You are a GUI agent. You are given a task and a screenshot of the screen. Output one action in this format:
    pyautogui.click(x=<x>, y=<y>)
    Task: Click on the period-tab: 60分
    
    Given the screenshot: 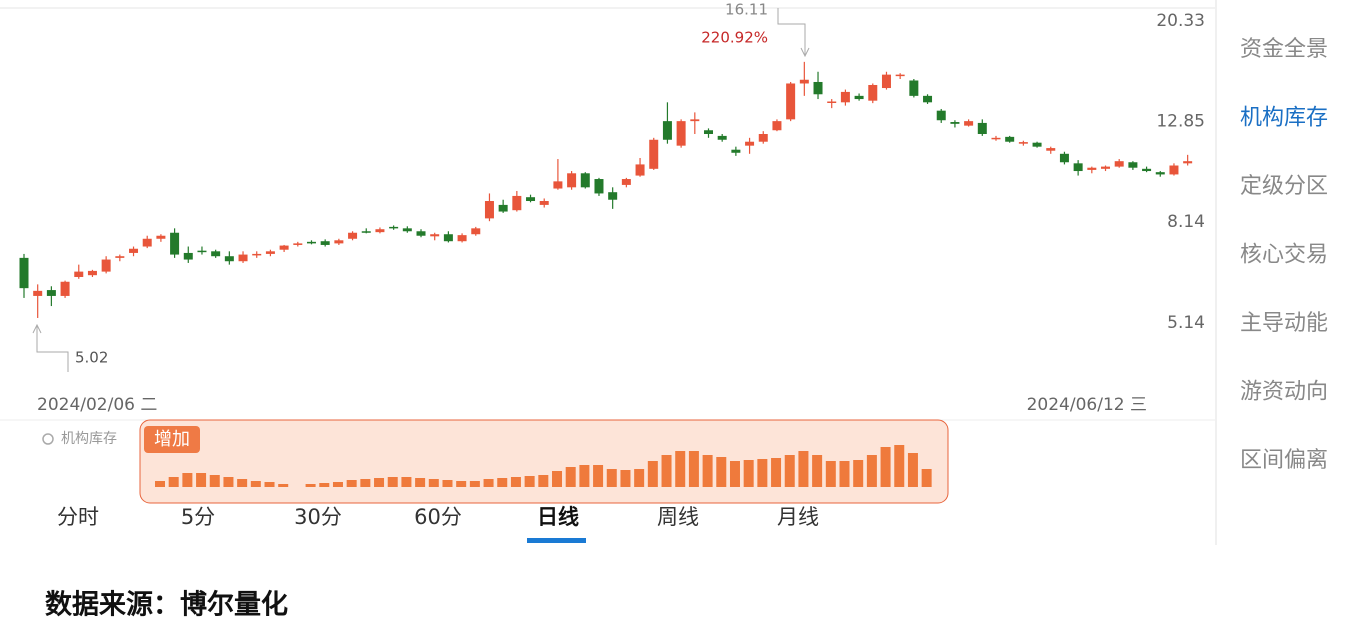 What is the action you would take?
    pyautogui.click(x=438, y=517)
    